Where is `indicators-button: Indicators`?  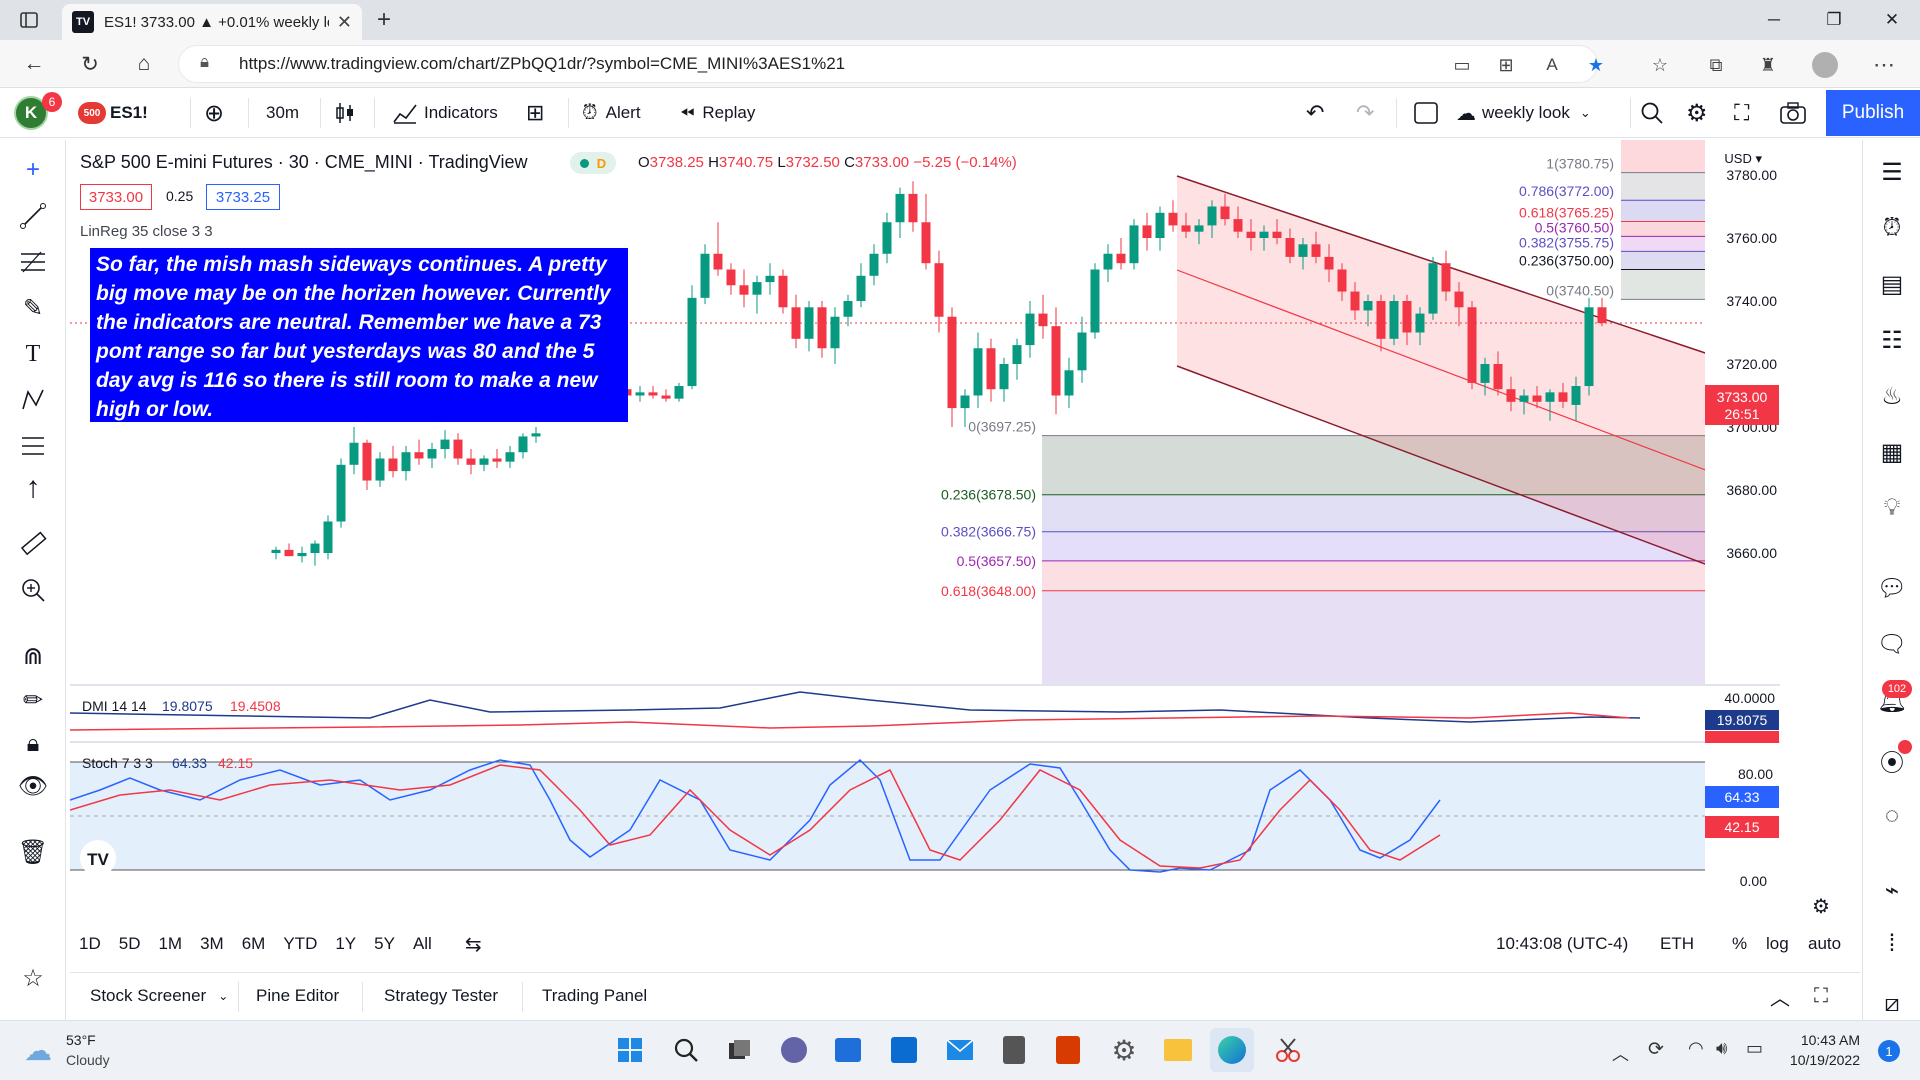
indicators-button: Indicators is located at coordinates (445, 113).